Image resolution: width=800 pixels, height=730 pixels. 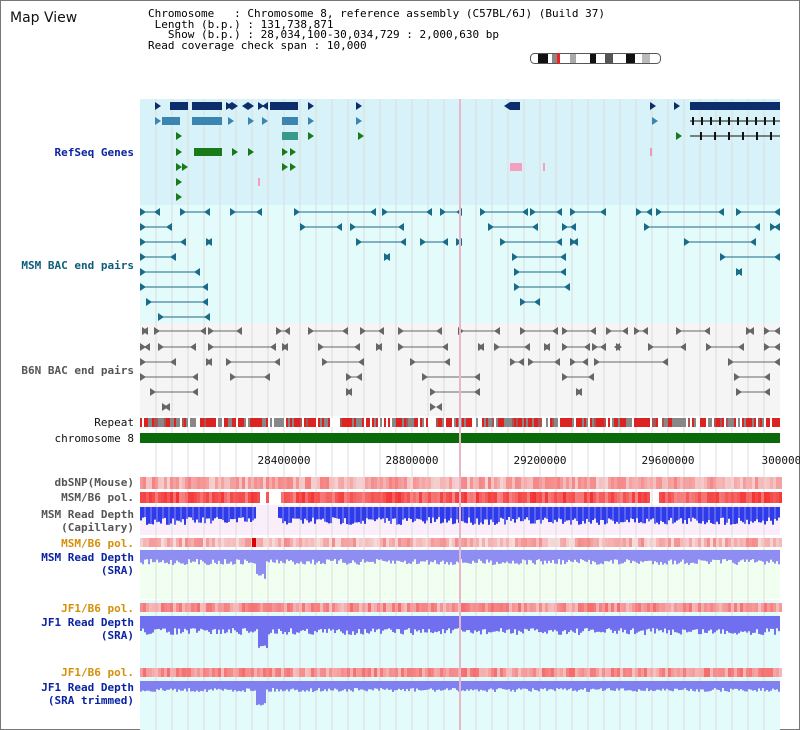 What do you see at coordinates (720, 121) in the screenshot?
I see `gene-exon` at bounding box center [720, 121].